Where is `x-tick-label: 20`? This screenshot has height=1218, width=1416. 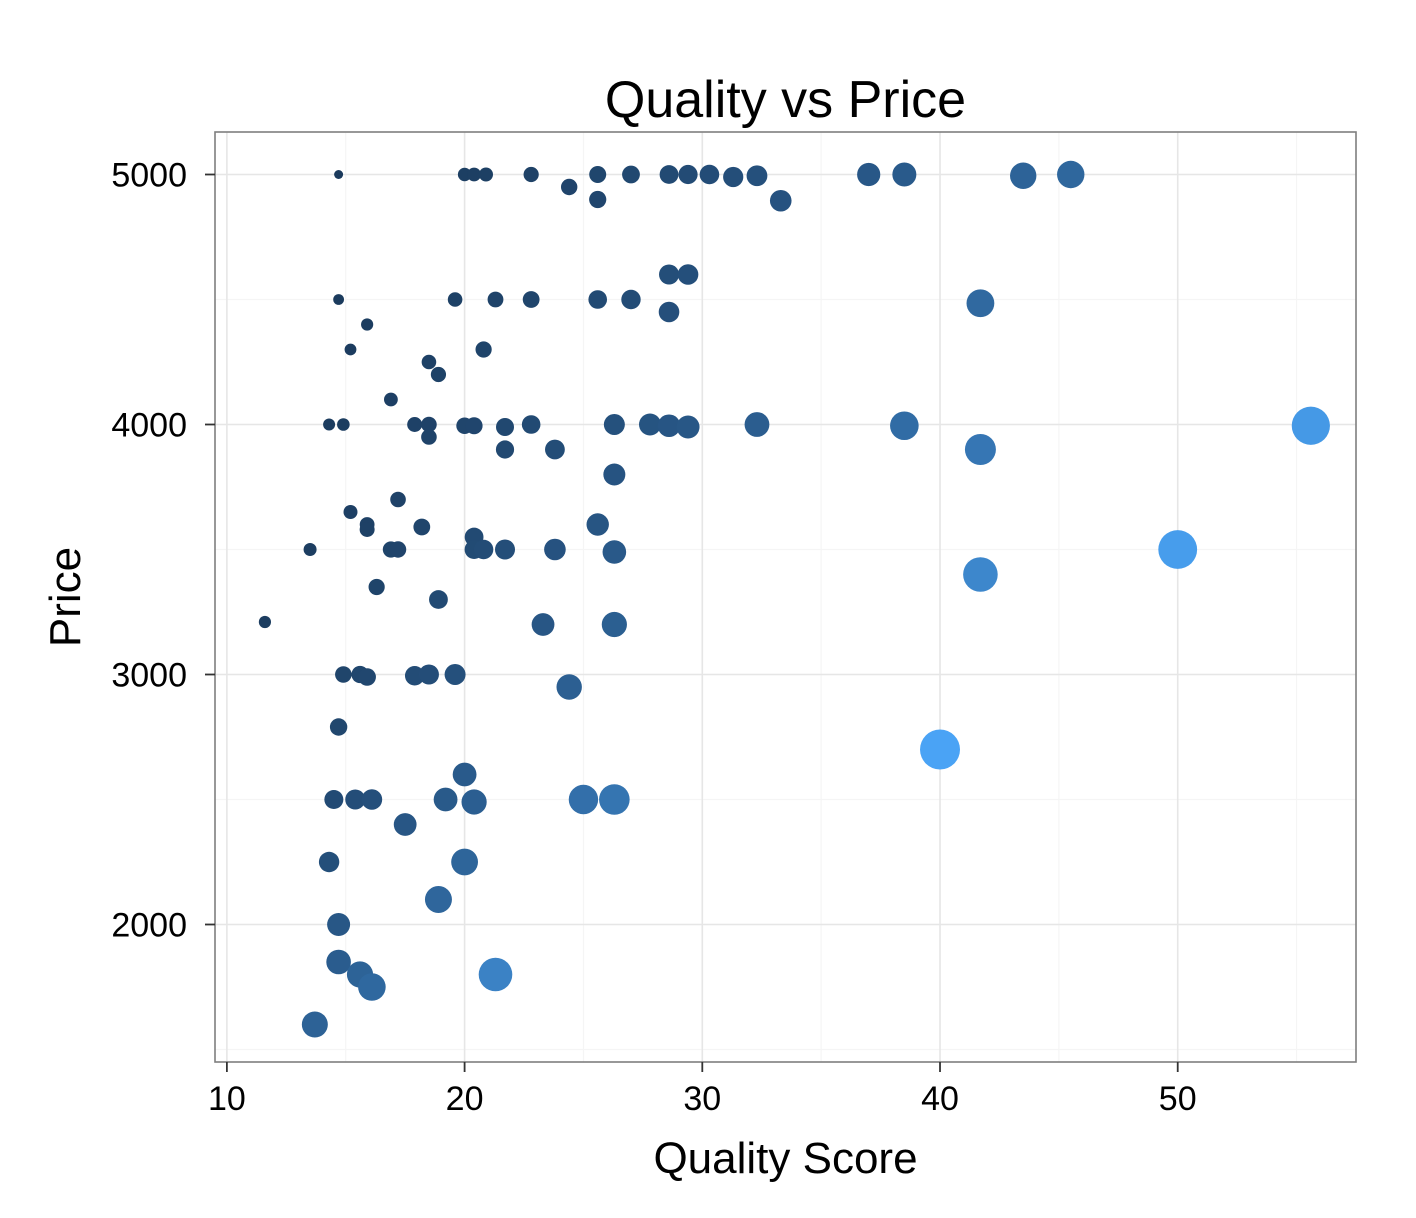
x-tick-label: 20 is located at coordinates (465, 1099).